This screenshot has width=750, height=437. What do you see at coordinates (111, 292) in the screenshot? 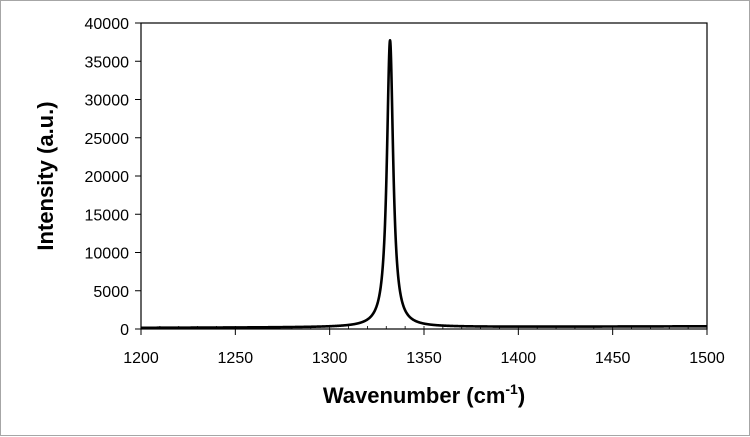
I see `y-tick-label: 5000` at bounding box center [111, 292].